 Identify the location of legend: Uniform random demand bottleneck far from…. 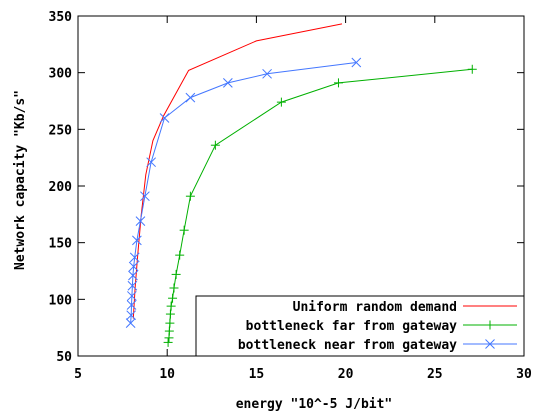
(360, 326).